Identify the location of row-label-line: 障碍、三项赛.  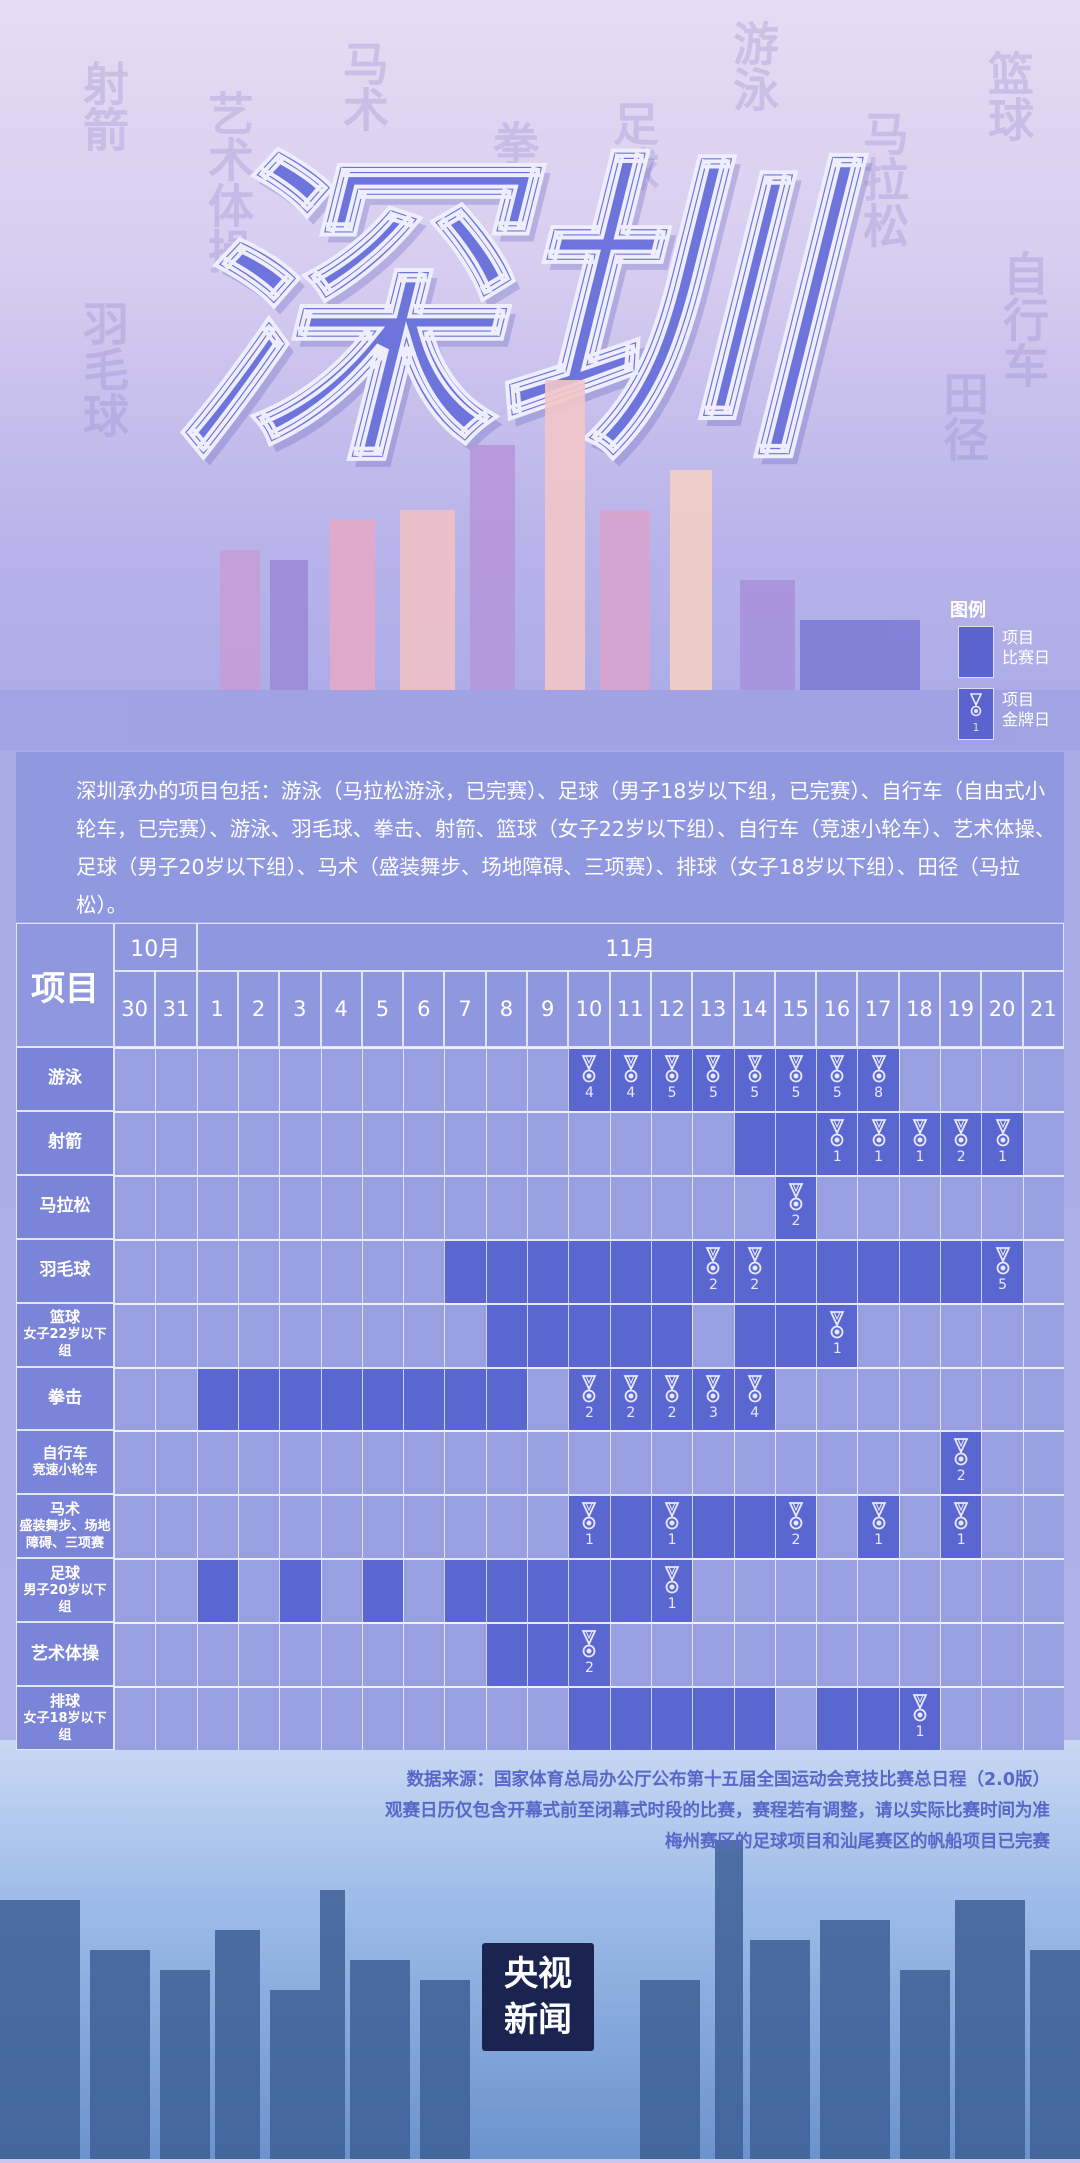
(64, 1543).